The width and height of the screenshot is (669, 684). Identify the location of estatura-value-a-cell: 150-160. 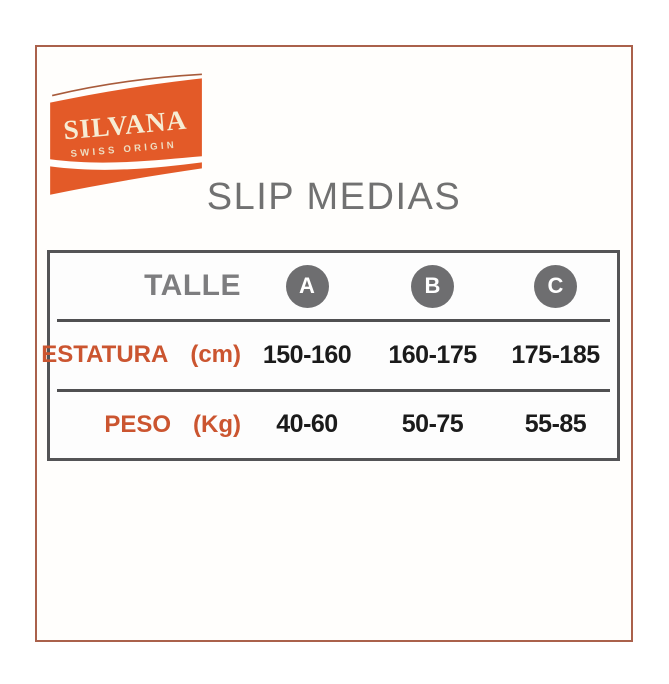
(307, 355).